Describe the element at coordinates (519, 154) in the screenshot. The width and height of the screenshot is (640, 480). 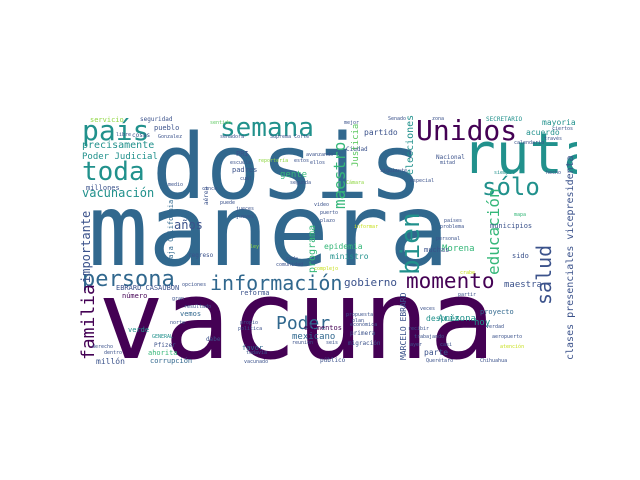
I see `word-ruta: ruta` at that location.